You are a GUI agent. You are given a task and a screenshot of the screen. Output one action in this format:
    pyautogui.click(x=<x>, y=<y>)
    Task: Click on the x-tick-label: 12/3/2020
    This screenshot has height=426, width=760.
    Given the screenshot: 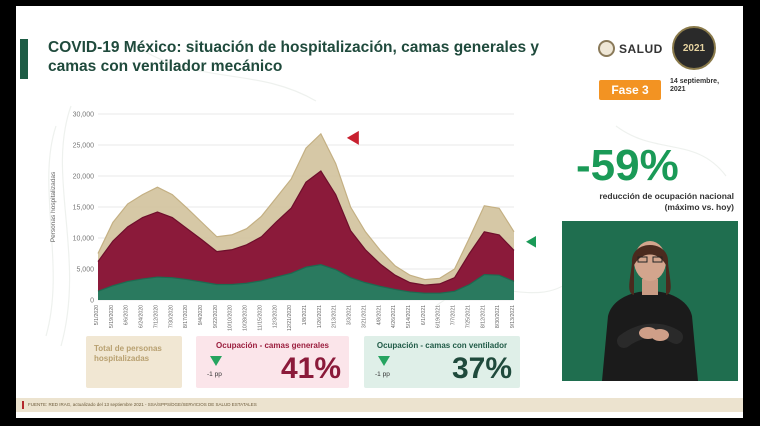 What is the action you would take?
    pyautogui.click(x=275, y=316)
    